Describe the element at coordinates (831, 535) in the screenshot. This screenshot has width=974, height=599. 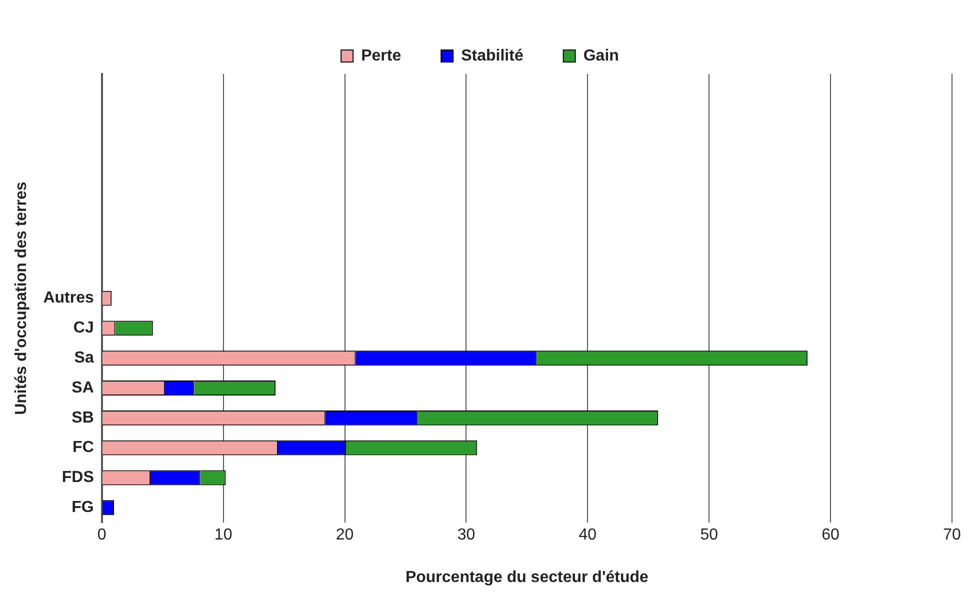
I see `x-tick-label: 60` at that location.